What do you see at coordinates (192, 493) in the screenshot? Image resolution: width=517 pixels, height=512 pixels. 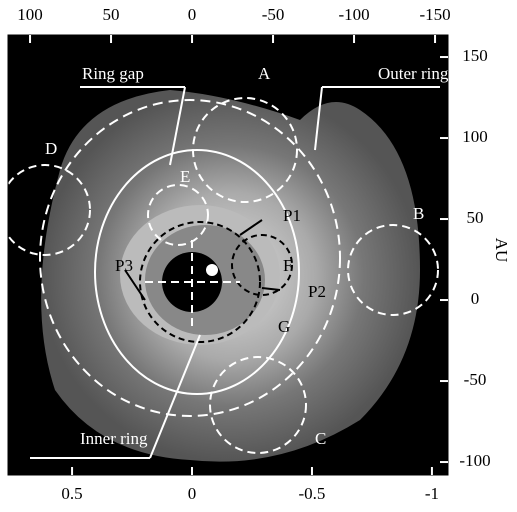 I see `bottom-tick-label: 0` at bounding box center [192, 493].